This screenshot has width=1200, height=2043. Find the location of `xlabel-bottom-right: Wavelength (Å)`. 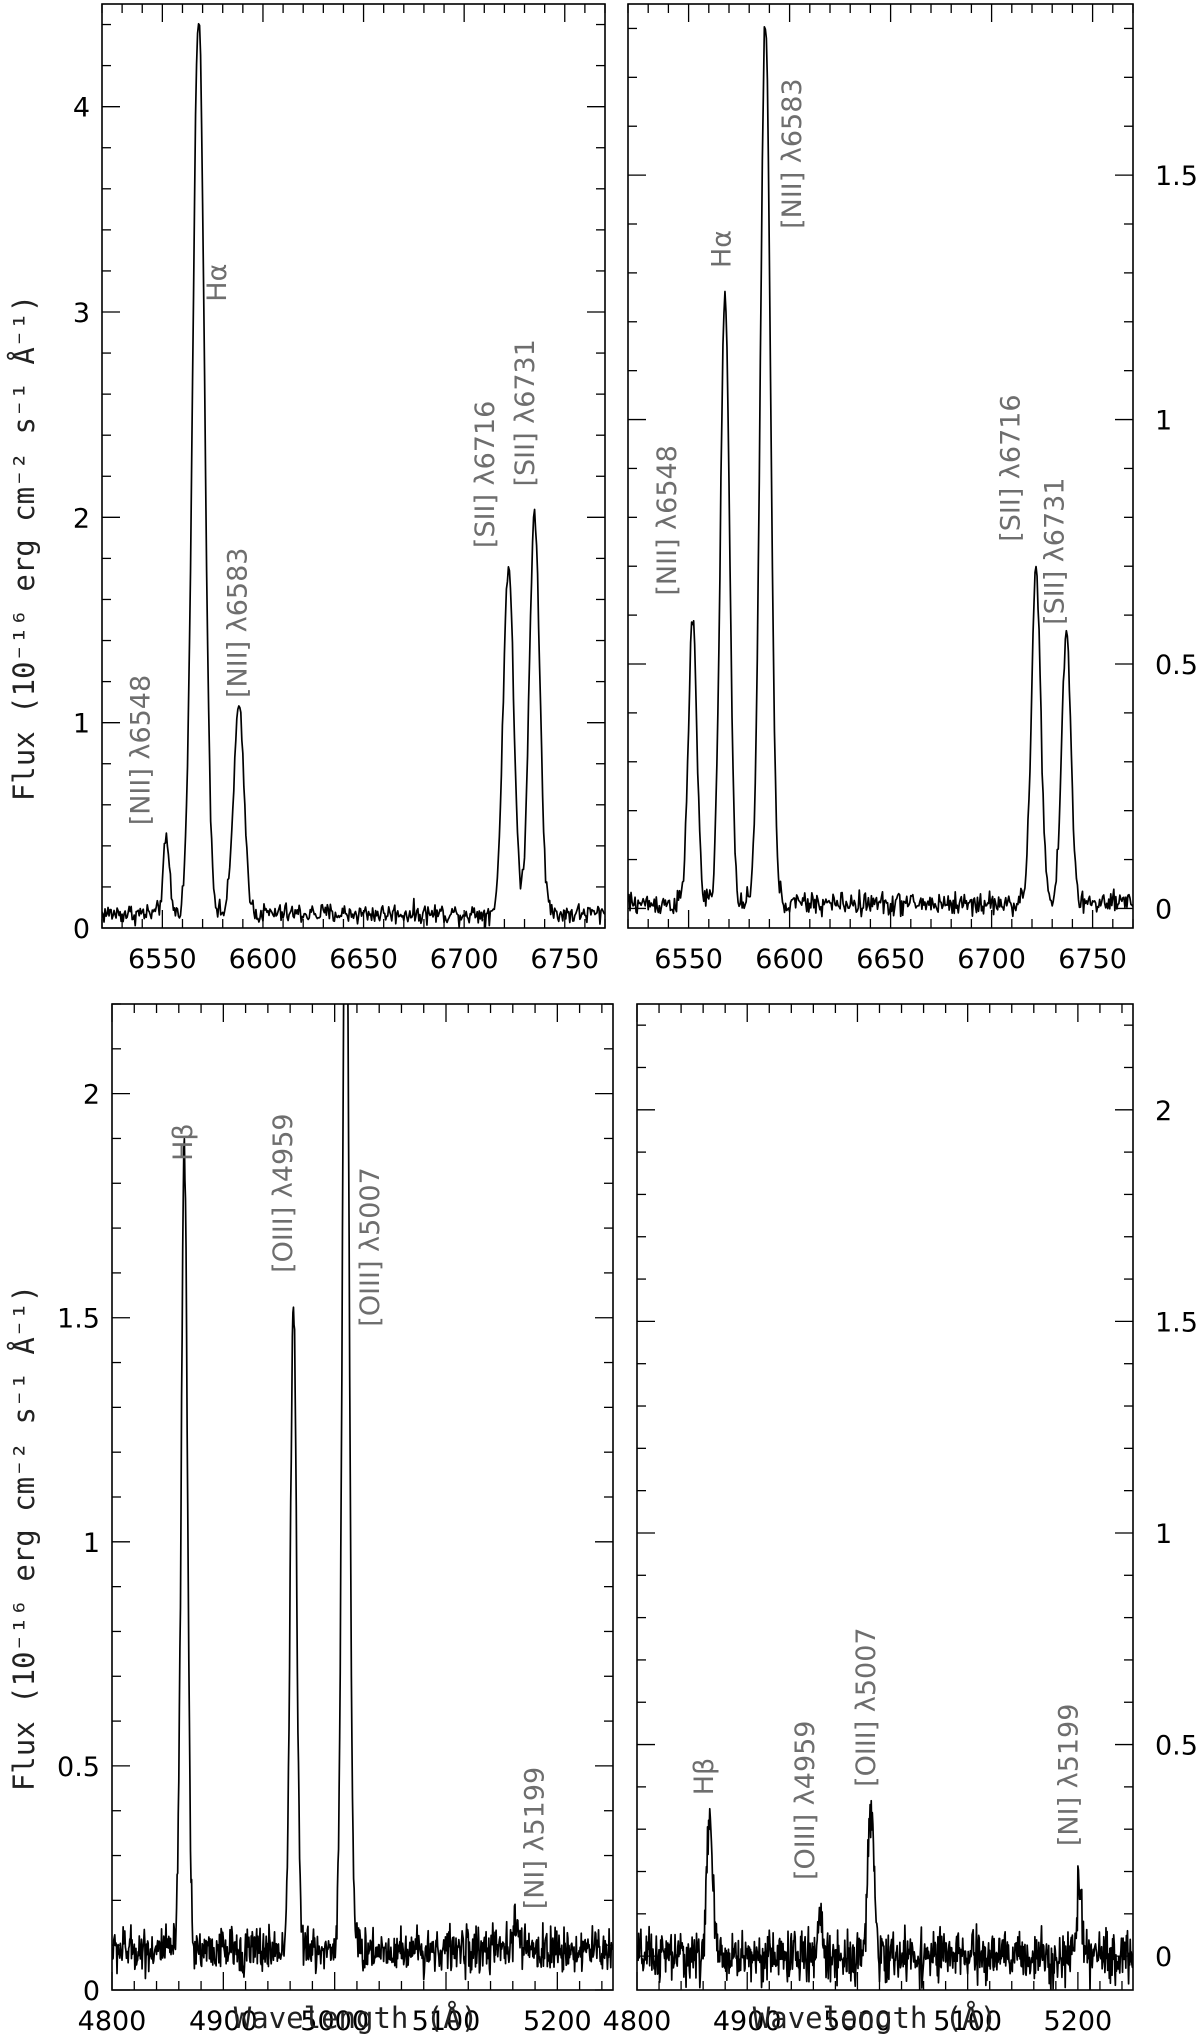

xlabel-bottom-right: Wavelength (Å) is located at coordinates (875, 2018).